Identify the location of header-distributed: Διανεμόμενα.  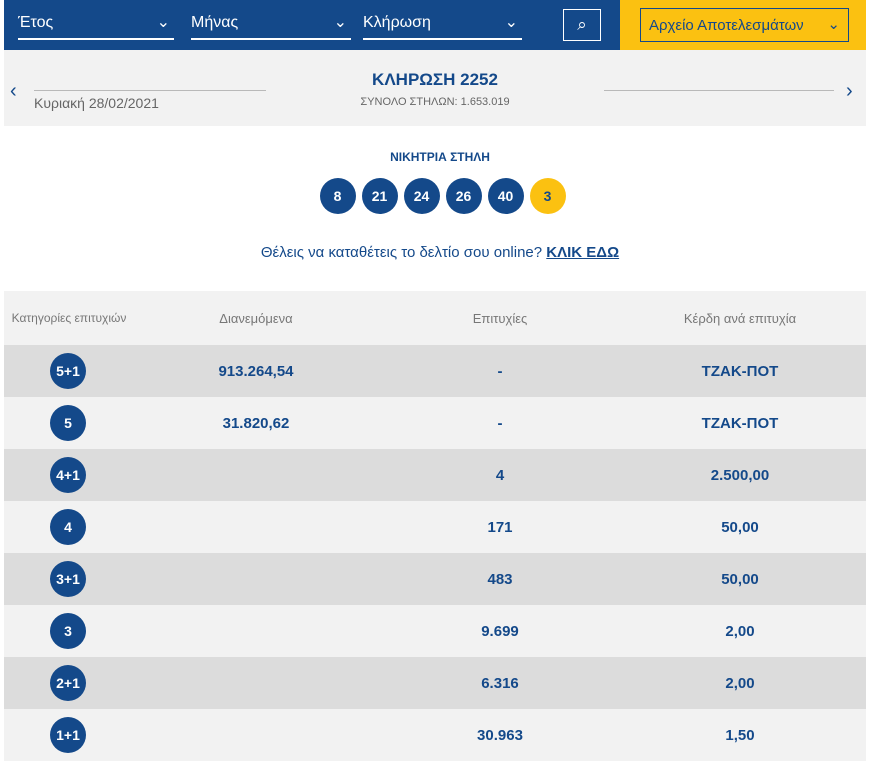
(256, 318).